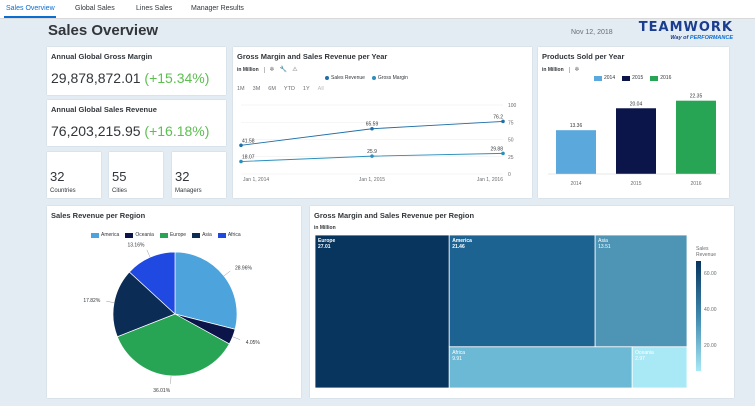  Describe the element at coordinates (635, 184) in the screenshot. I see `x-tick-label: 2015` at that location.